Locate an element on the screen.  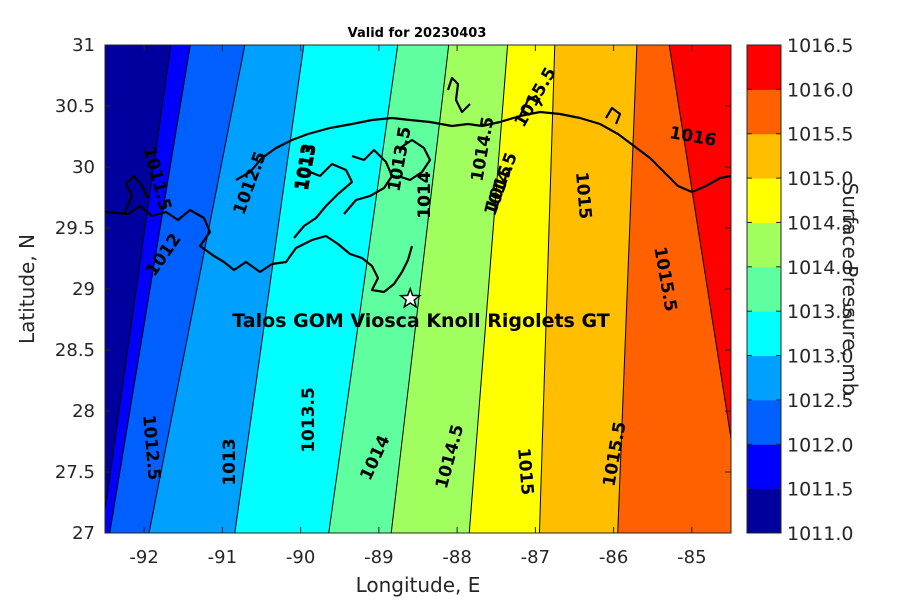
x-tick-label: -86 is located at coordinates (613, 557).